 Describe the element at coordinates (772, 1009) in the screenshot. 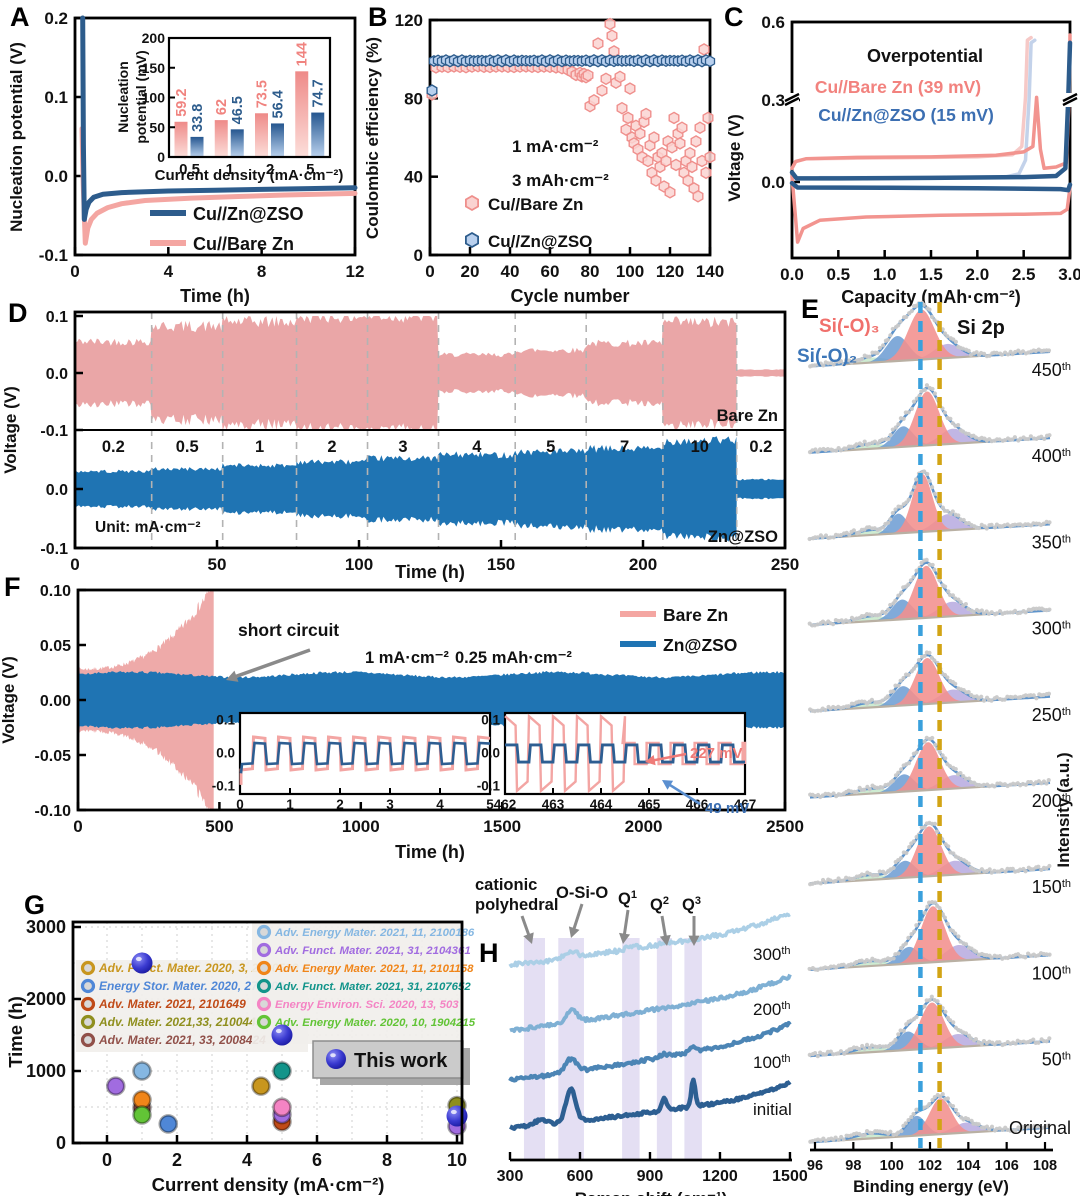

I see `svg-text: 200th` at that location.